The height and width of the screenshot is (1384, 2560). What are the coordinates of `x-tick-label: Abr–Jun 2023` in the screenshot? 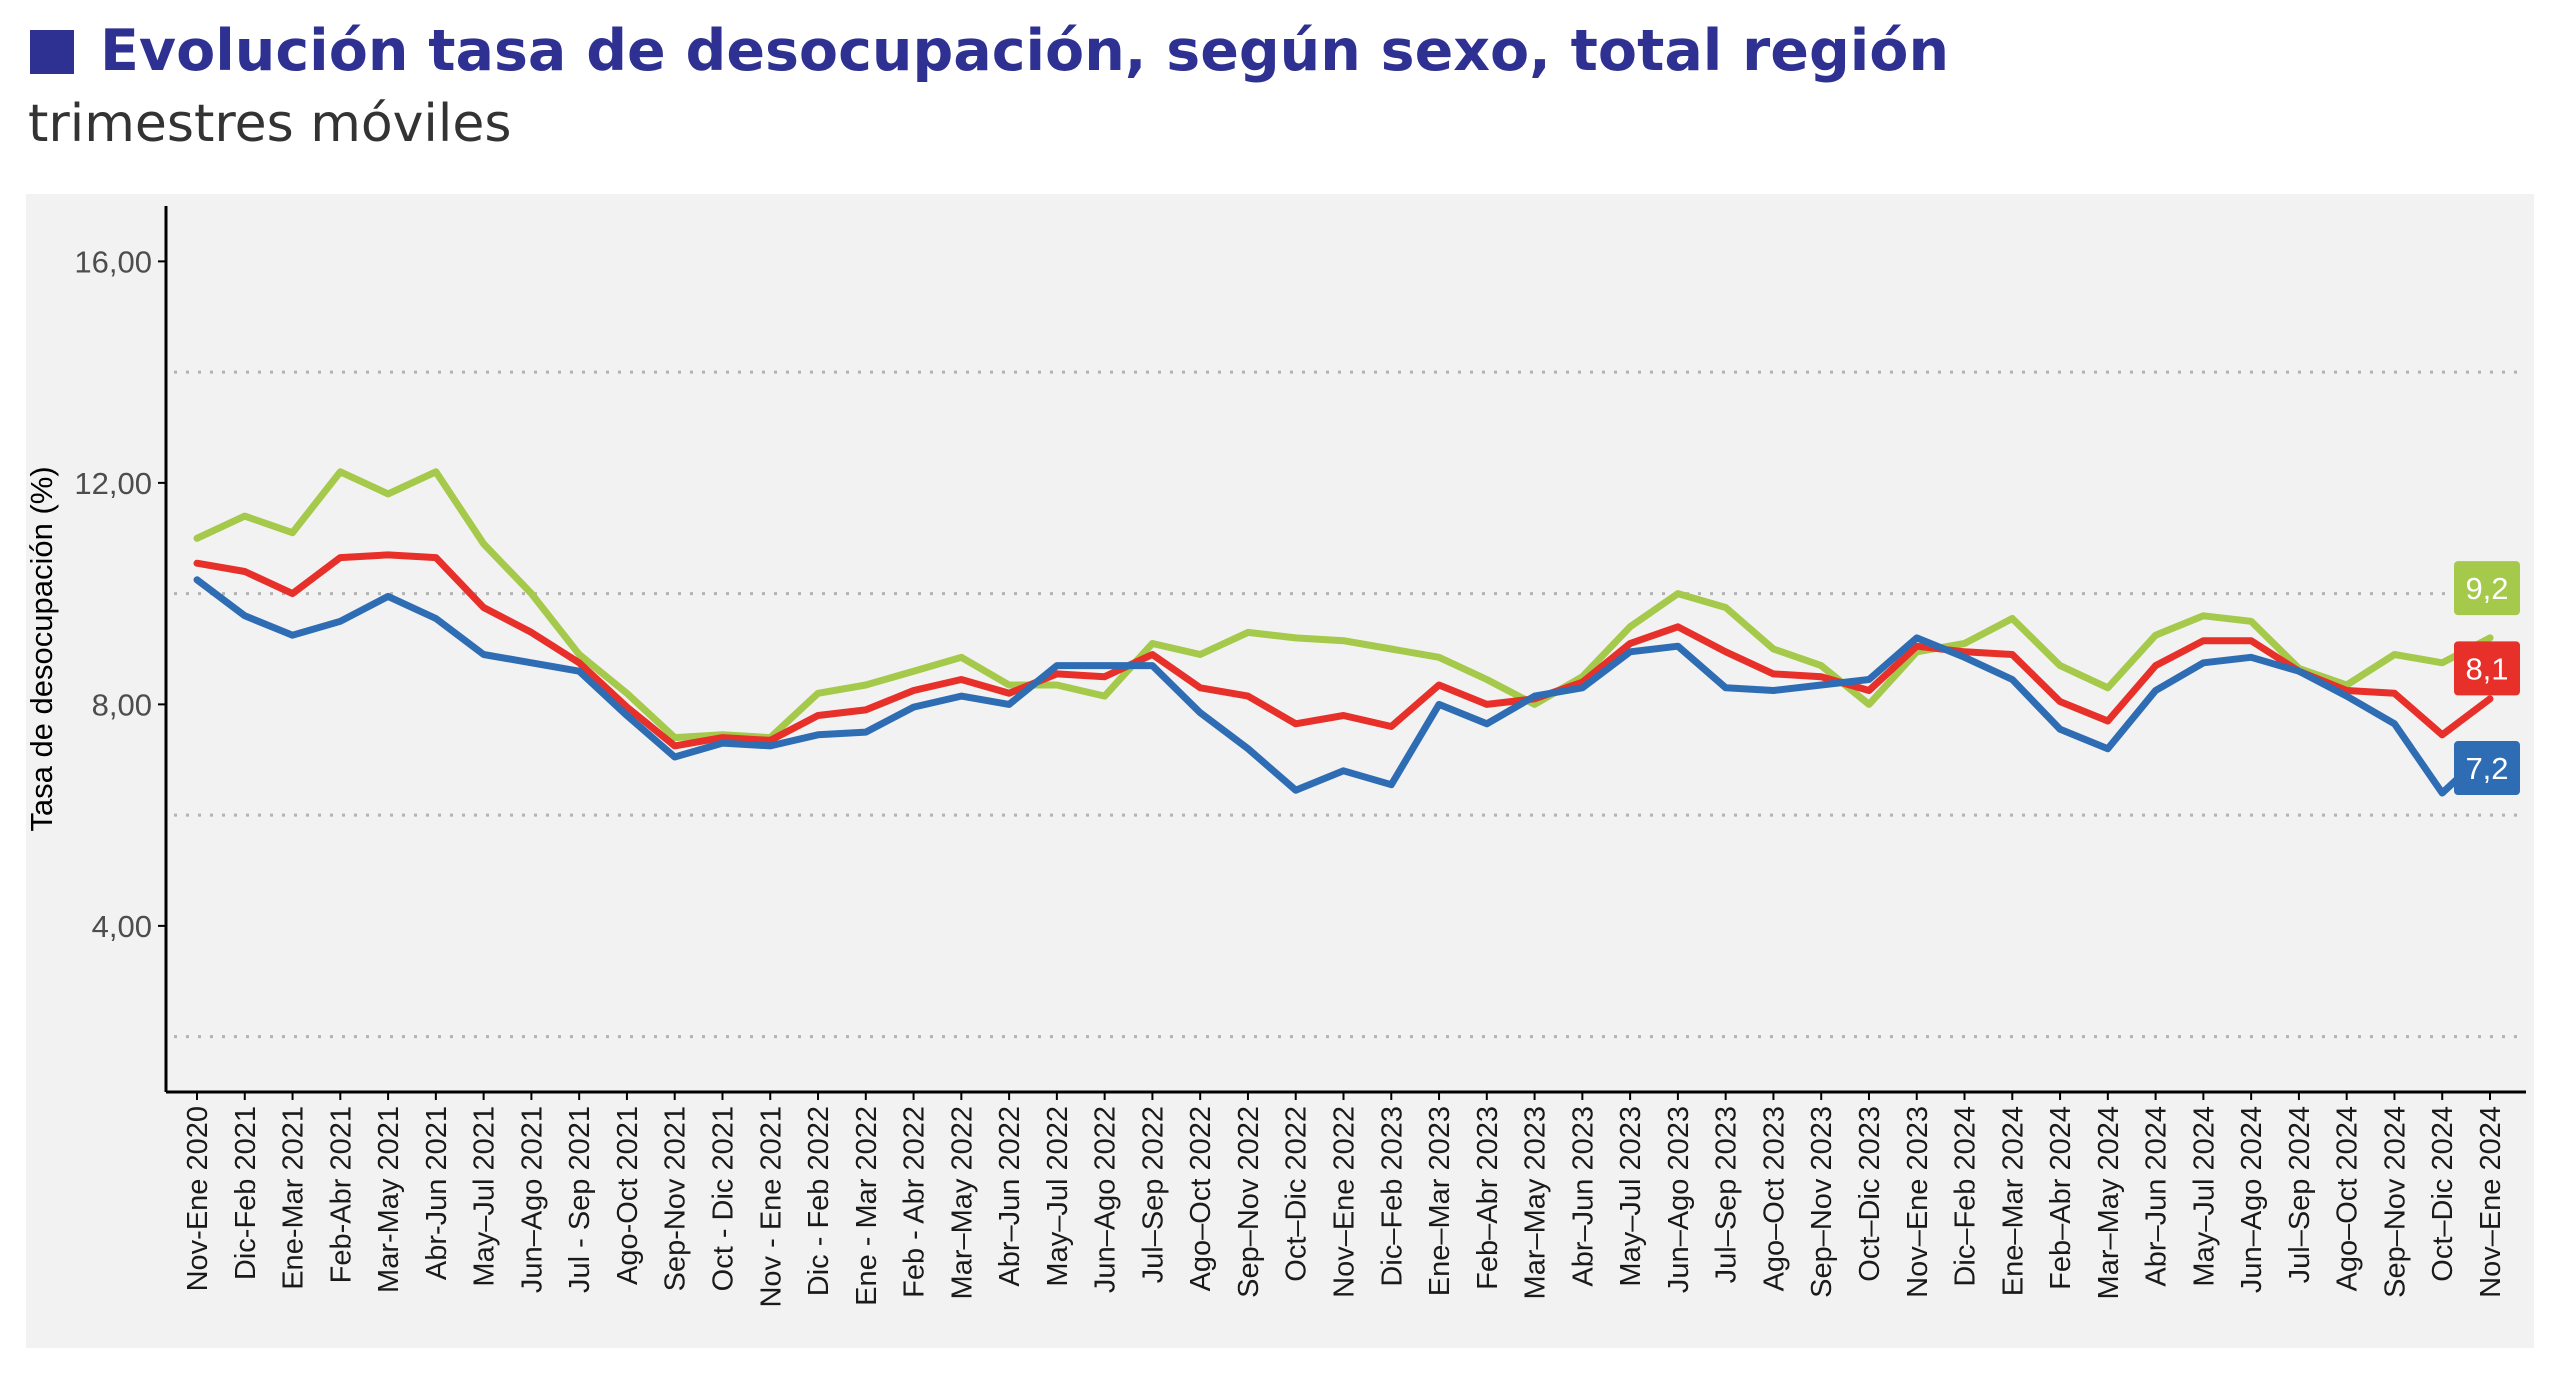 It's located at (1583, 1196).